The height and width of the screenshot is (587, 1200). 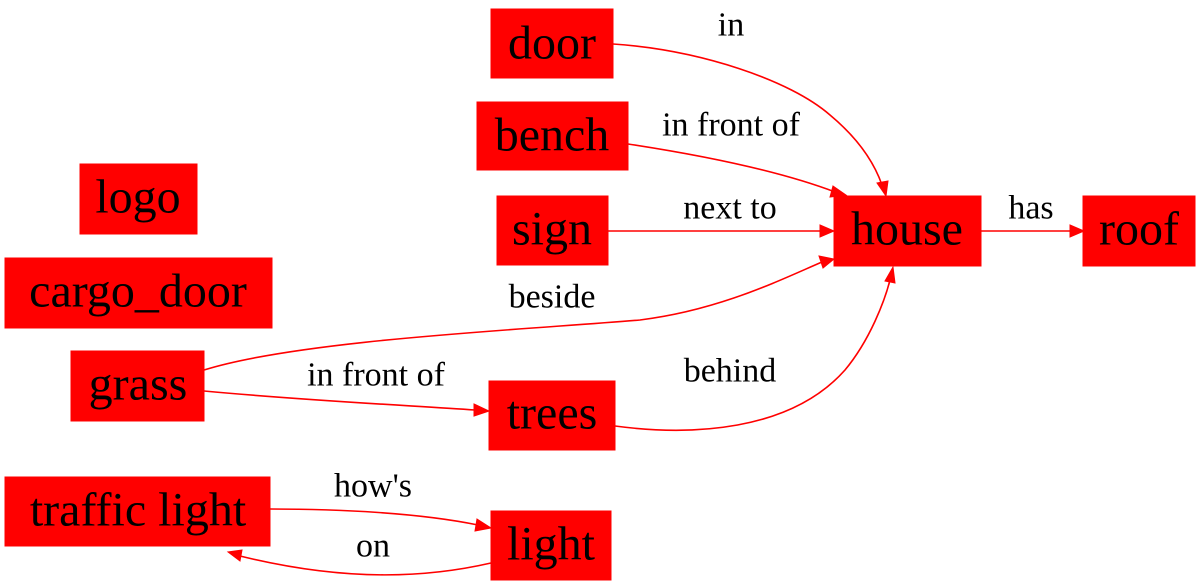 I want to click on node-label: bench, so click(x=552, y=135).